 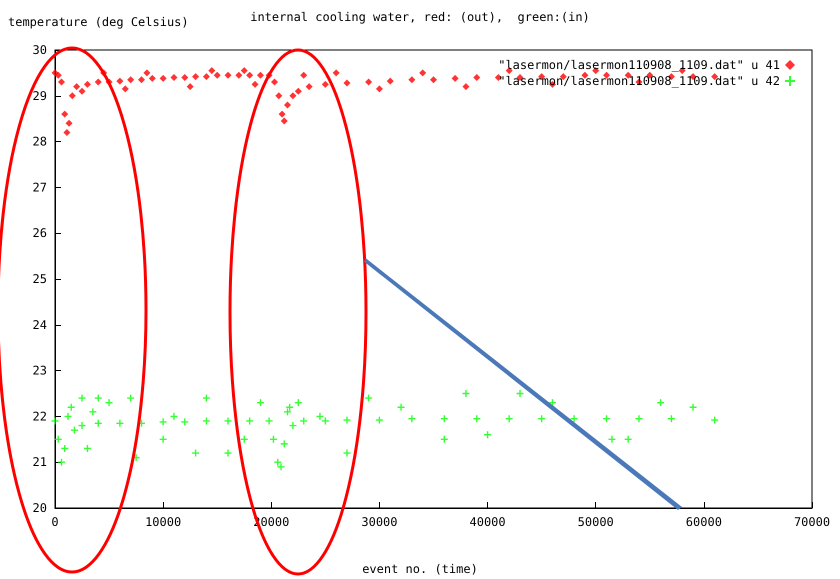 What do you see at coordinates (379, 522) in the screenshot?
I see `x-tick-label: 30000` at bounding box center [379, 522].